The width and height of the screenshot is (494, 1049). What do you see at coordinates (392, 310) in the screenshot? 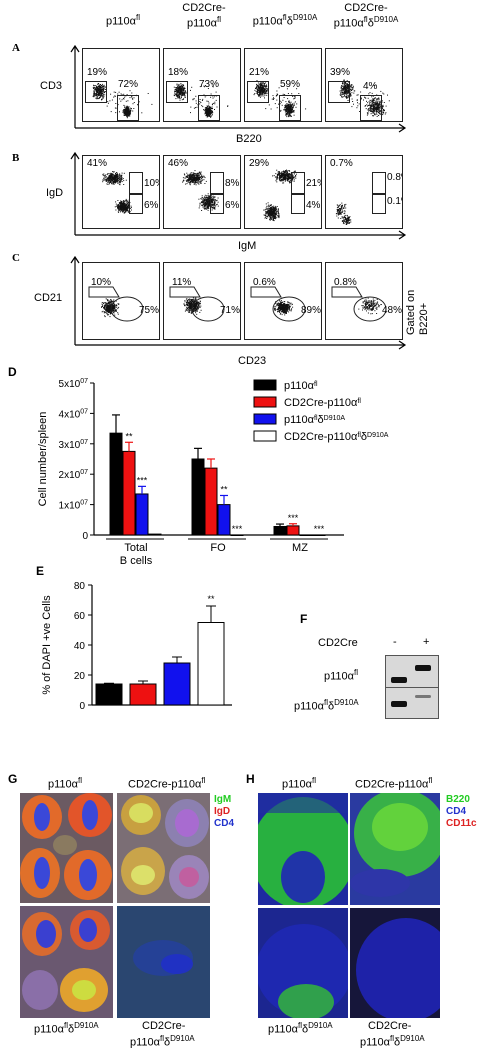
I see `gate-percentage: 48%` at bounding box center [392, 310].